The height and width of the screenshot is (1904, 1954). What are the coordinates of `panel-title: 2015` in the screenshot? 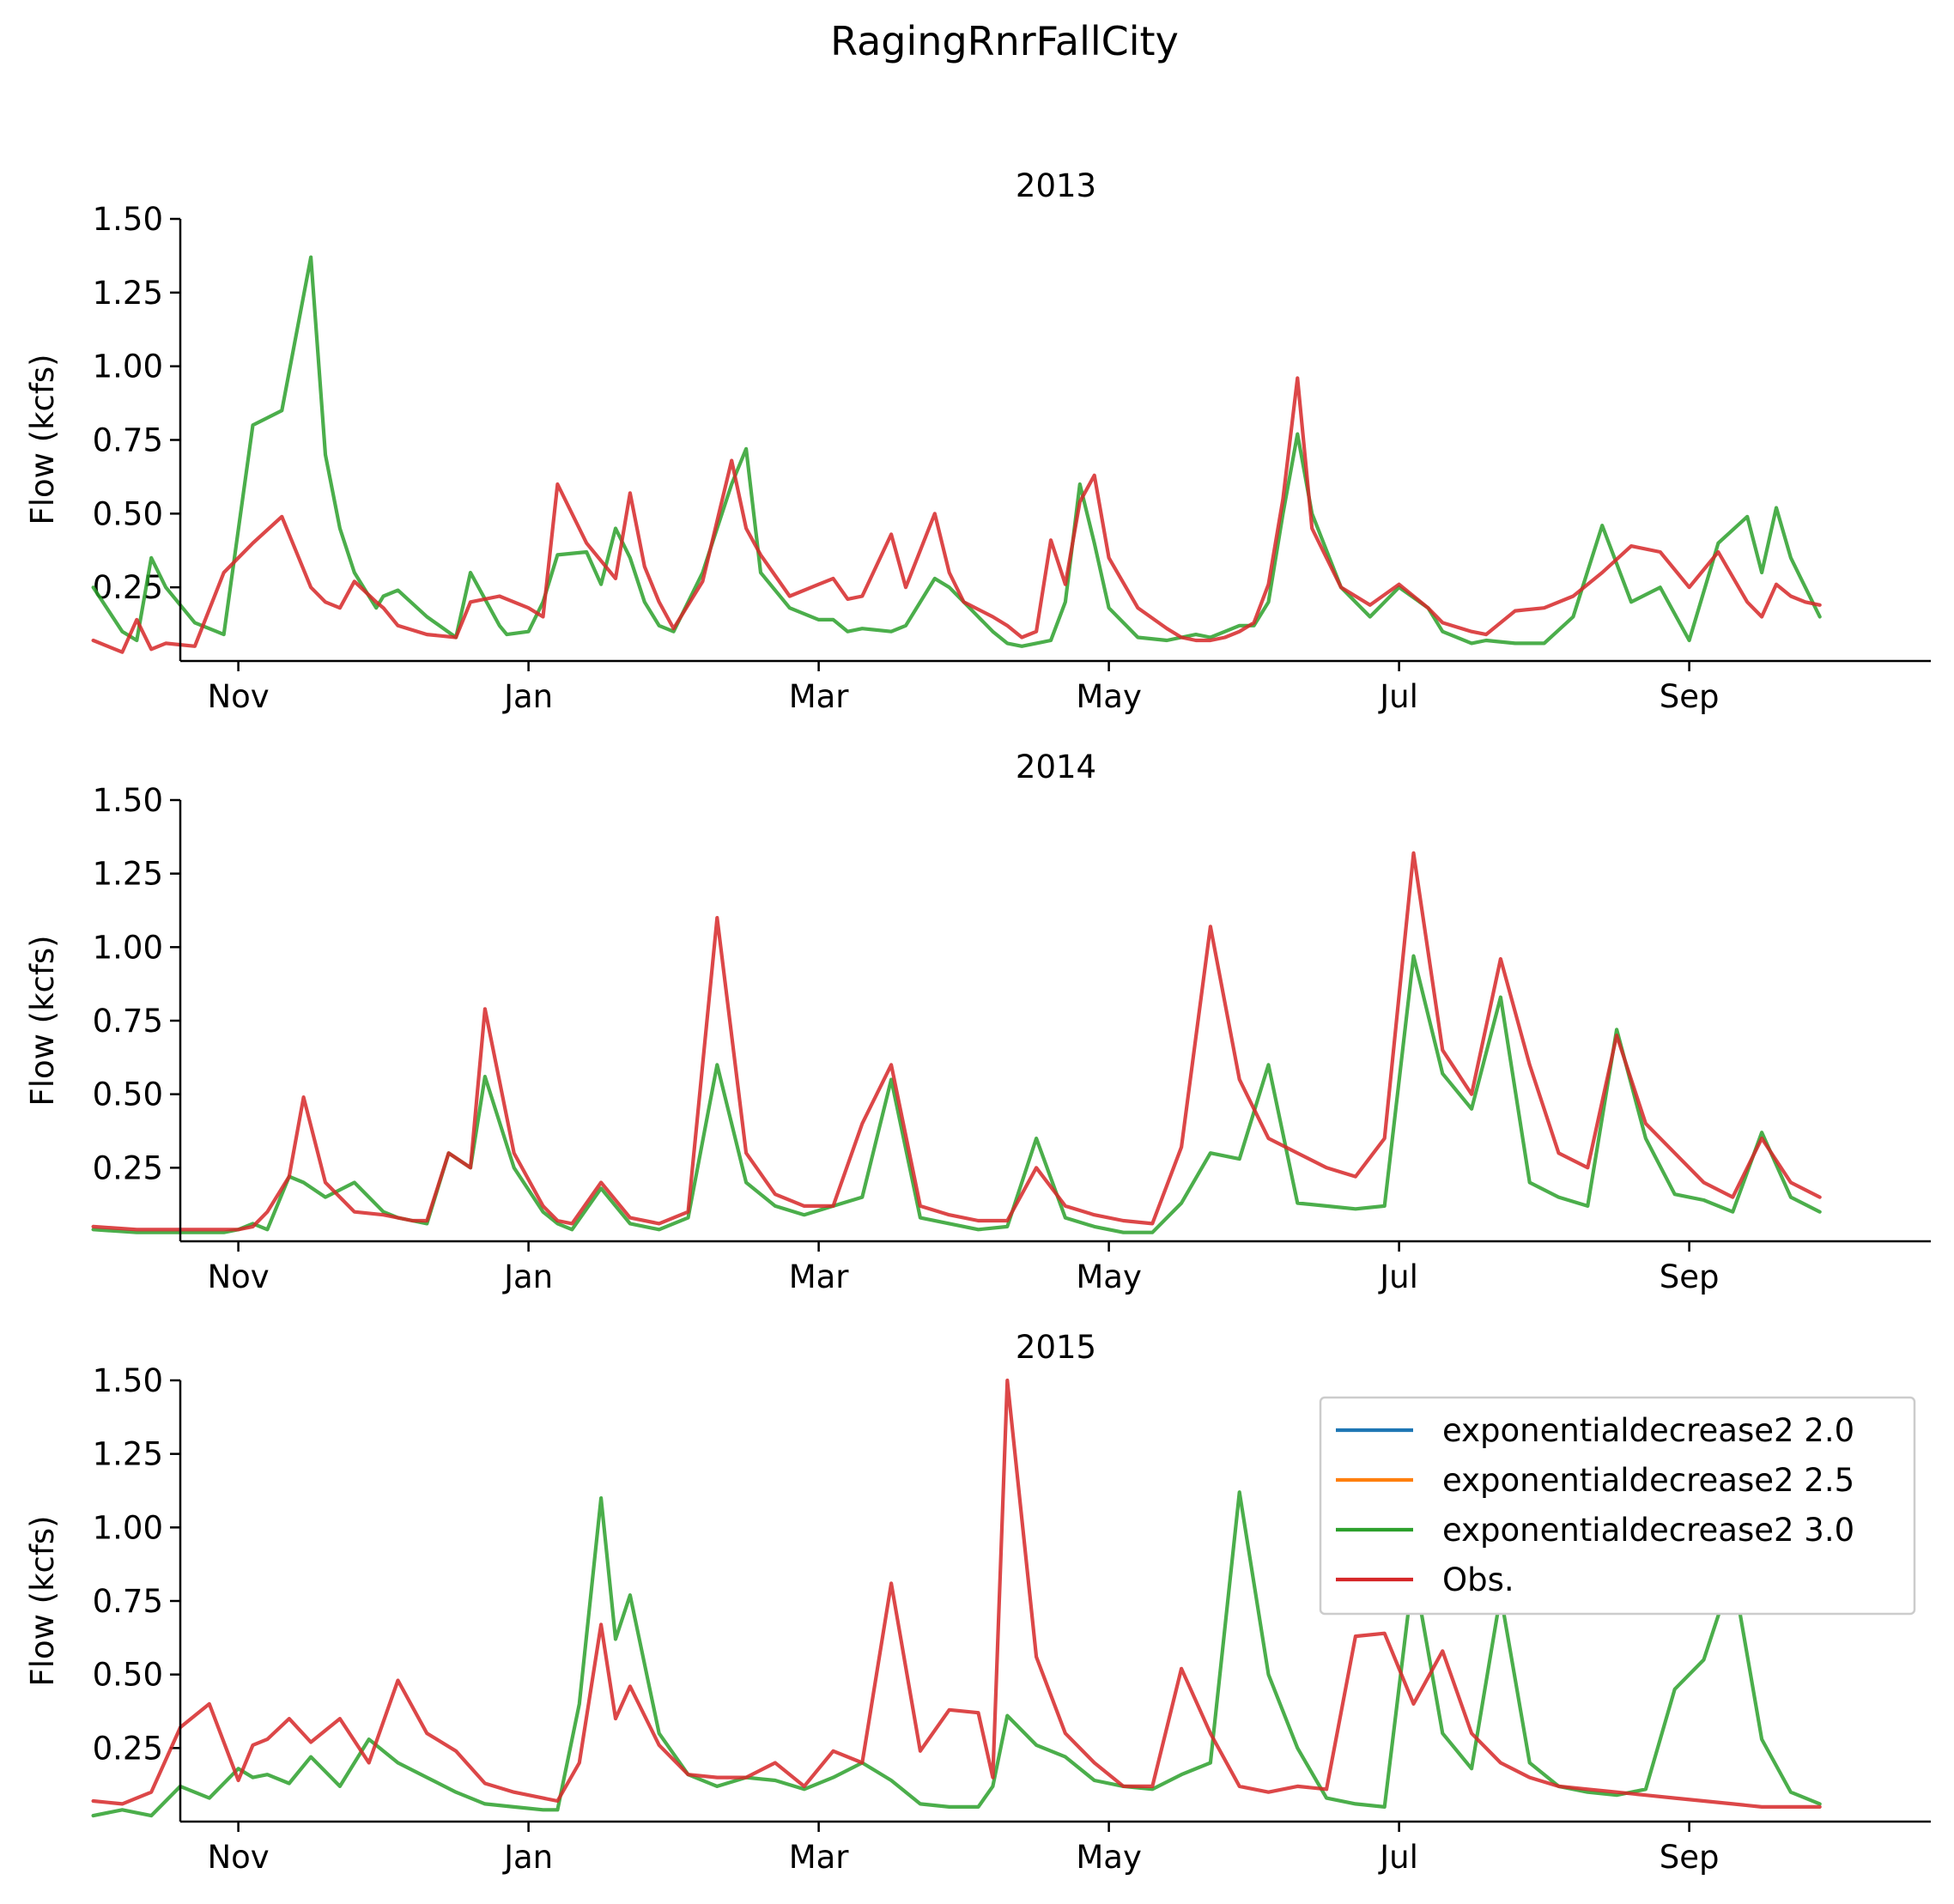 It's located at (1056, 1348).